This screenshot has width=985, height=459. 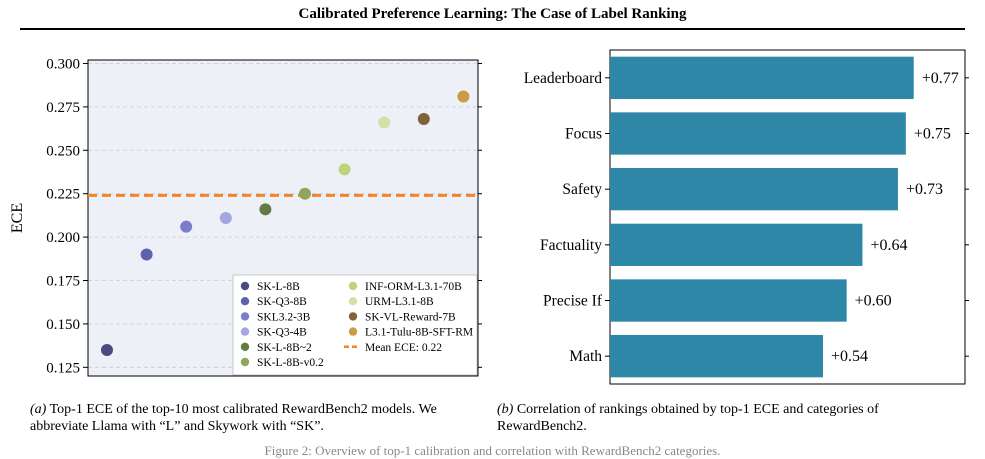 I want to click on caption-a-label: (a), so click(x=38, y=409).